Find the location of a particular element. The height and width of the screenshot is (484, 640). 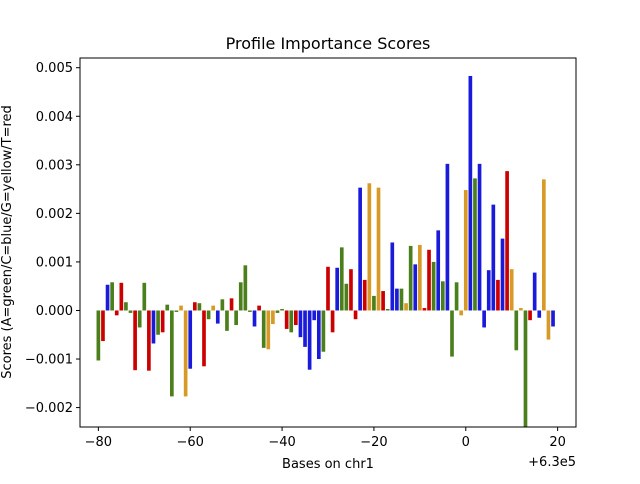

y-tick-label: 0.005 is located at coordinates (54, 68).